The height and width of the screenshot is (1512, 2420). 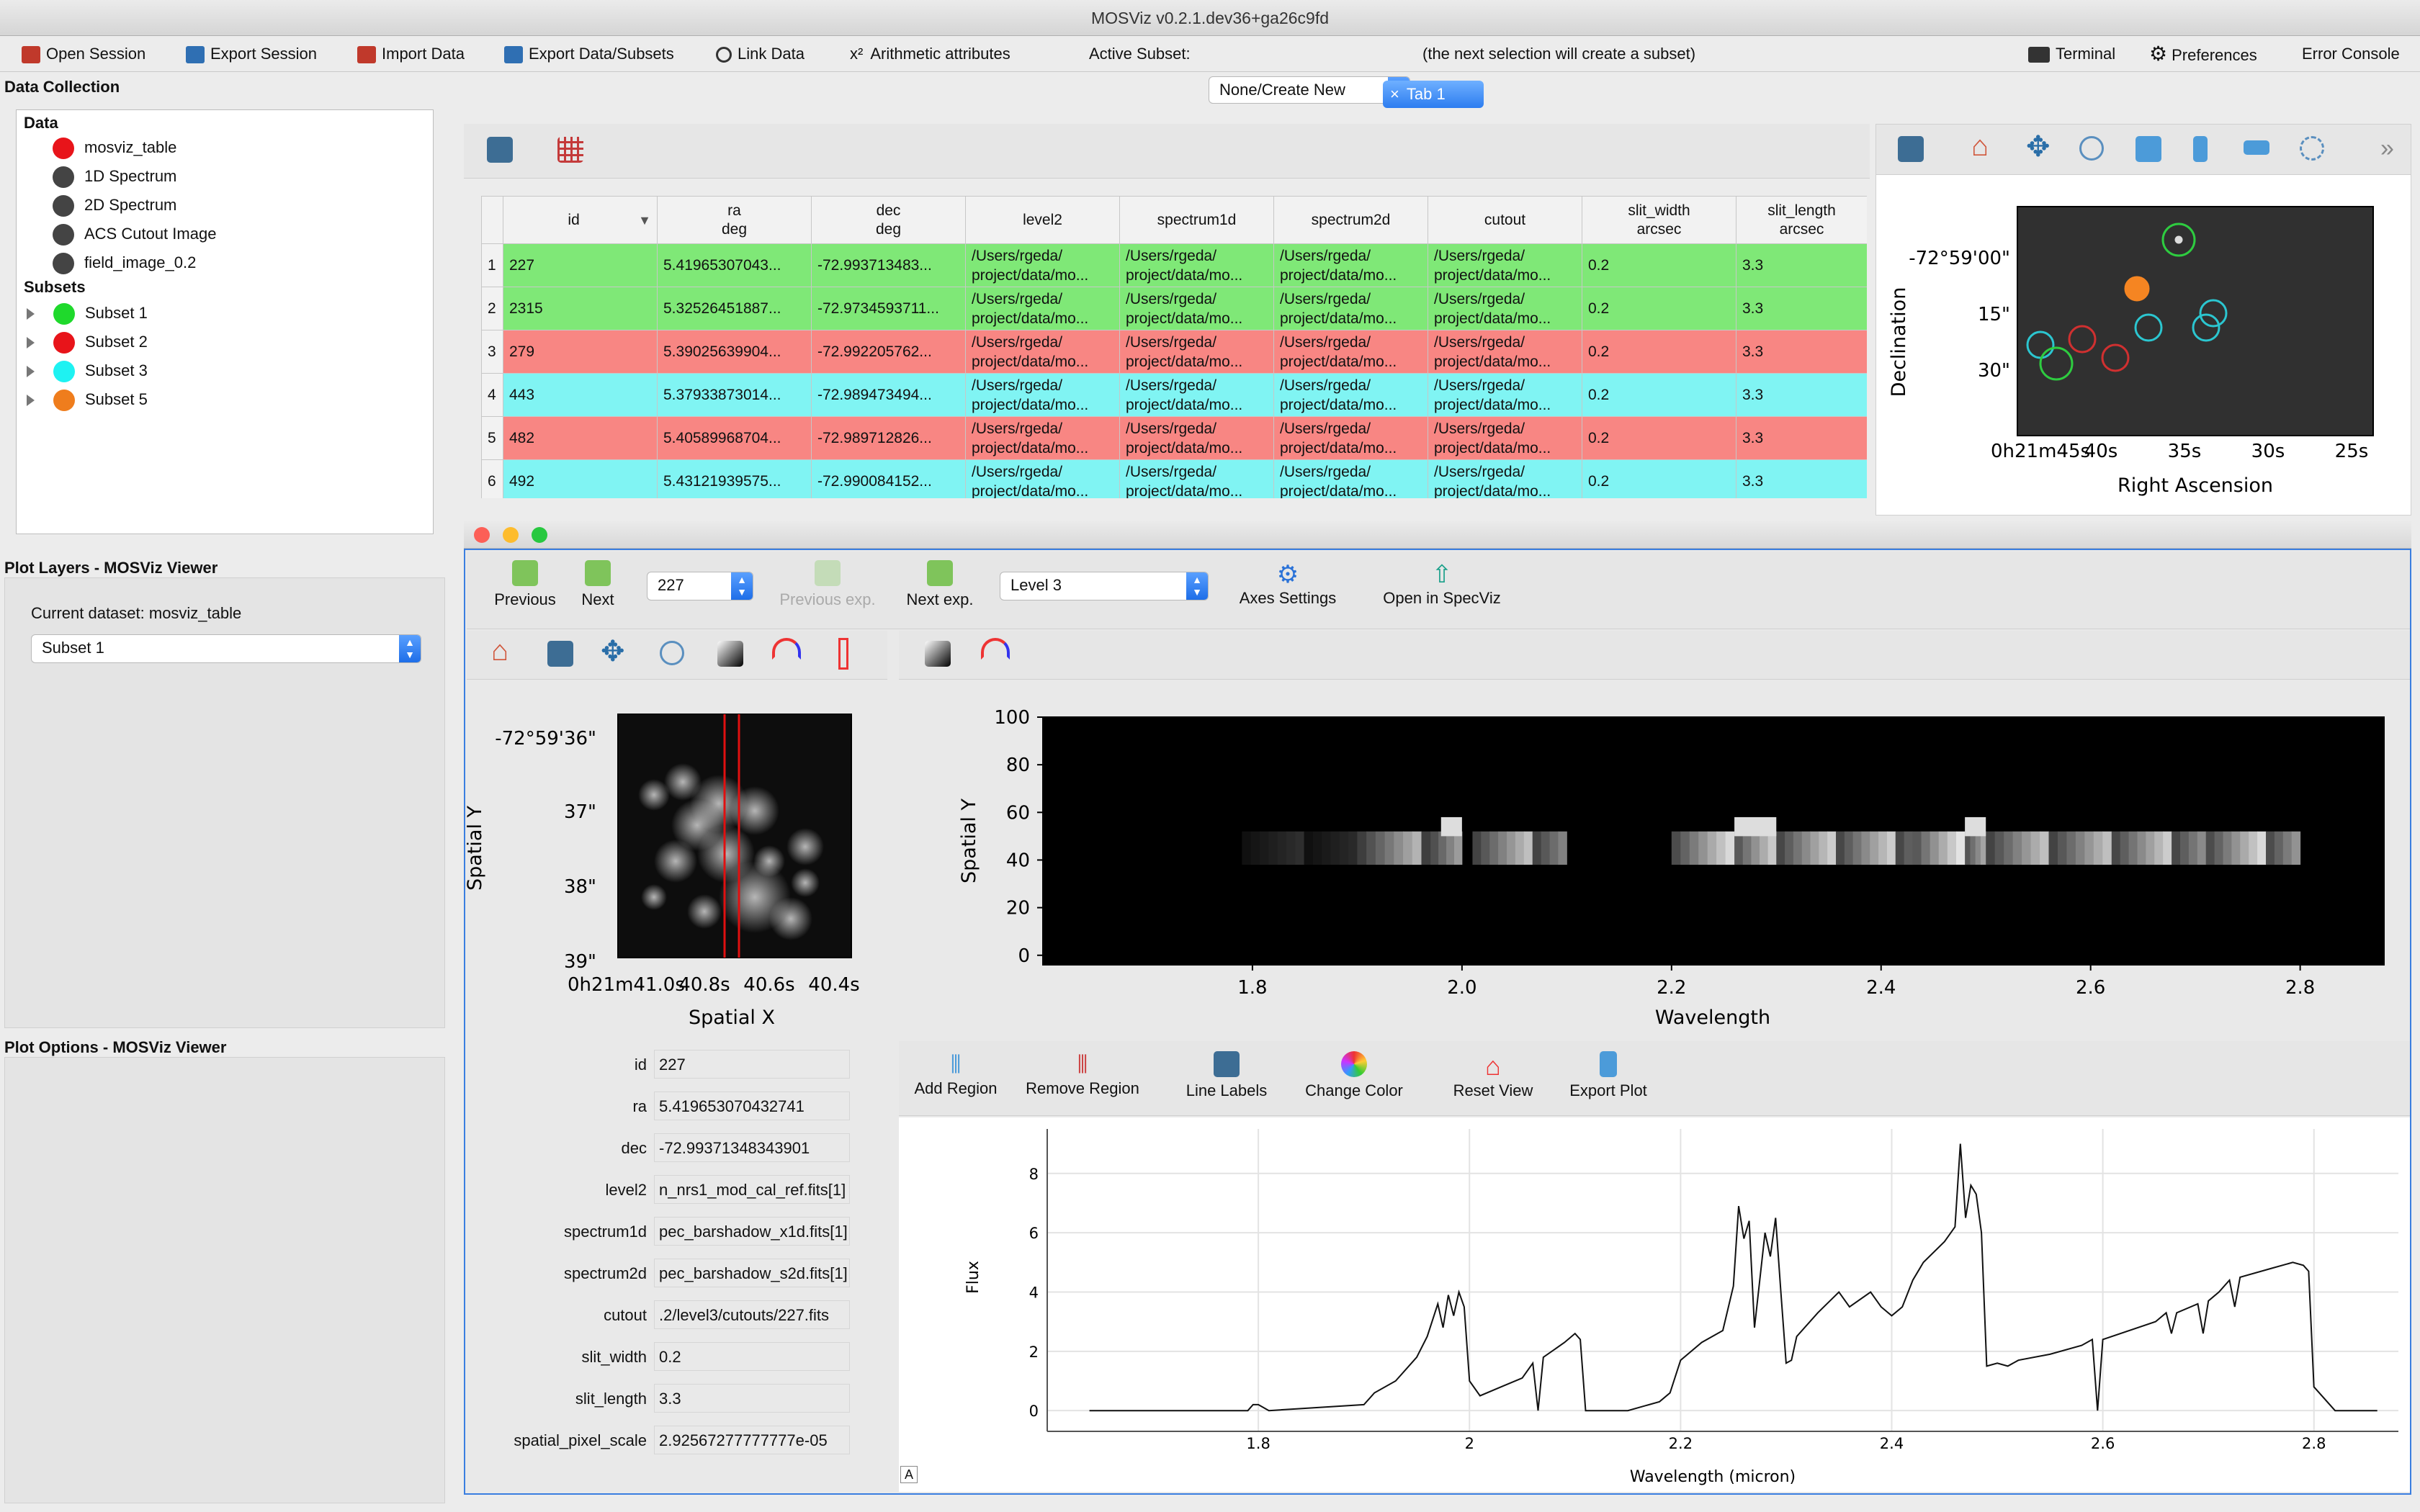 I want to click on data-item-mosviz-table: mosviz_table, so click(x=114, y=148).